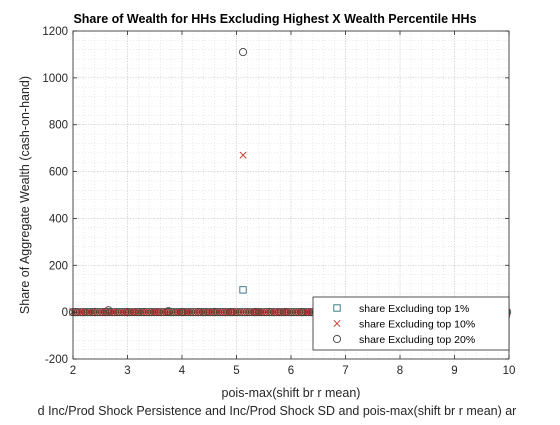 The image size is (560, 425). I want to click on x-tick-label: 4, so click(182, 371).